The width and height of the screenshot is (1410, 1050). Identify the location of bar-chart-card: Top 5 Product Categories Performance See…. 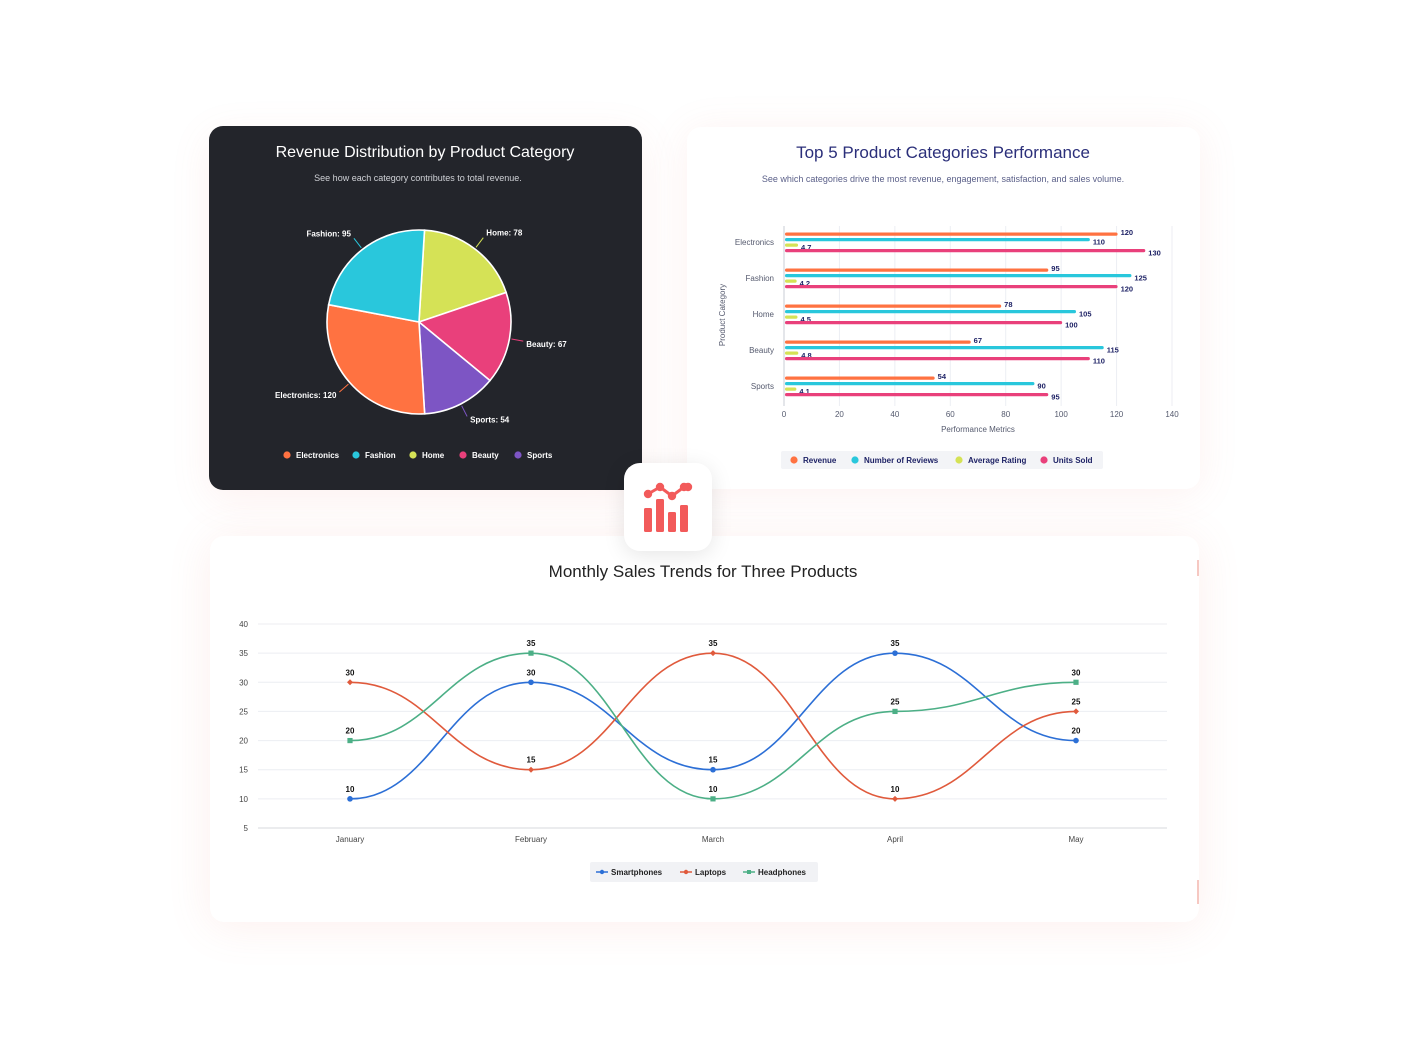
(943, 308).